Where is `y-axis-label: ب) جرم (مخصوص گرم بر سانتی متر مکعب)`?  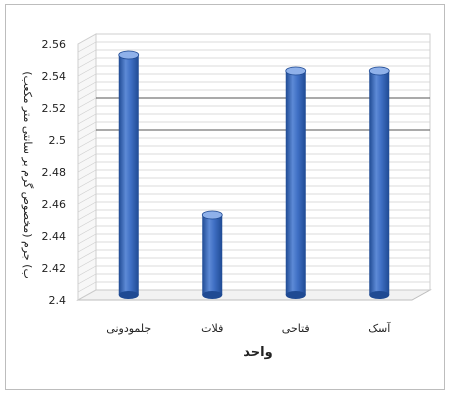 y-axis-label: ب) جرم (مخصوص گرم بر سانتی متر مکعب) is located at coordinates (27, 175).